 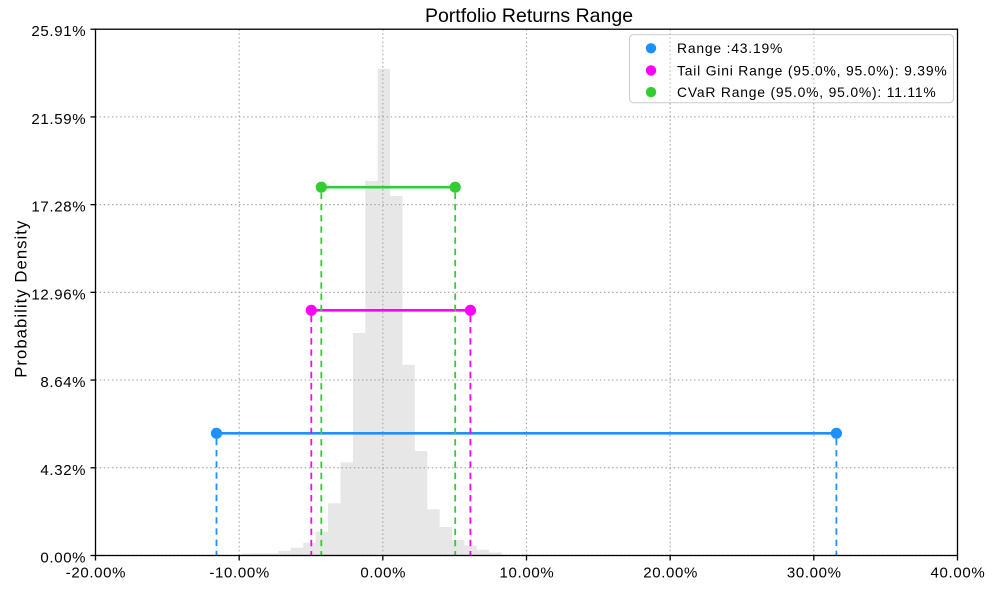 What do you see at coordinates (807, 92) in the screenshot?
I see `svg-text:CVaR Range (95.0%, 95.0%): 11.: CVaR Range (95.0%, 95.0%): 11.11%` at bounding box center [807, 92].